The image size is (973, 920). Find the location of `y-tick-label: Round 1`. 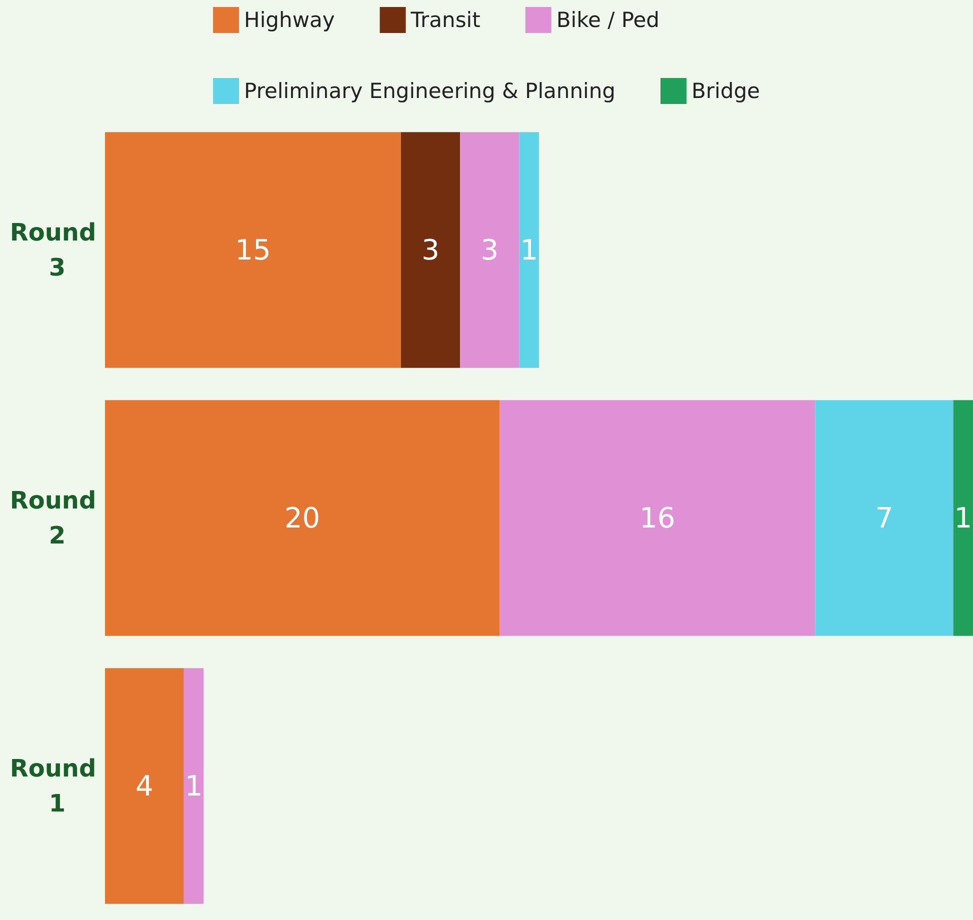

y-tick-label: Round 1 is located at coordinates (53, 786).